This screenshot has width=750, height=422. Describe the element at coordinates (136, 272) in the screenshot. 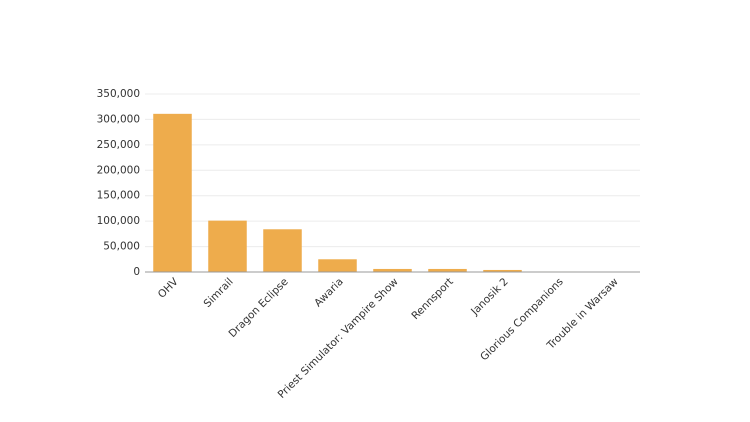

I see `y-tick-label: 0` at that location.